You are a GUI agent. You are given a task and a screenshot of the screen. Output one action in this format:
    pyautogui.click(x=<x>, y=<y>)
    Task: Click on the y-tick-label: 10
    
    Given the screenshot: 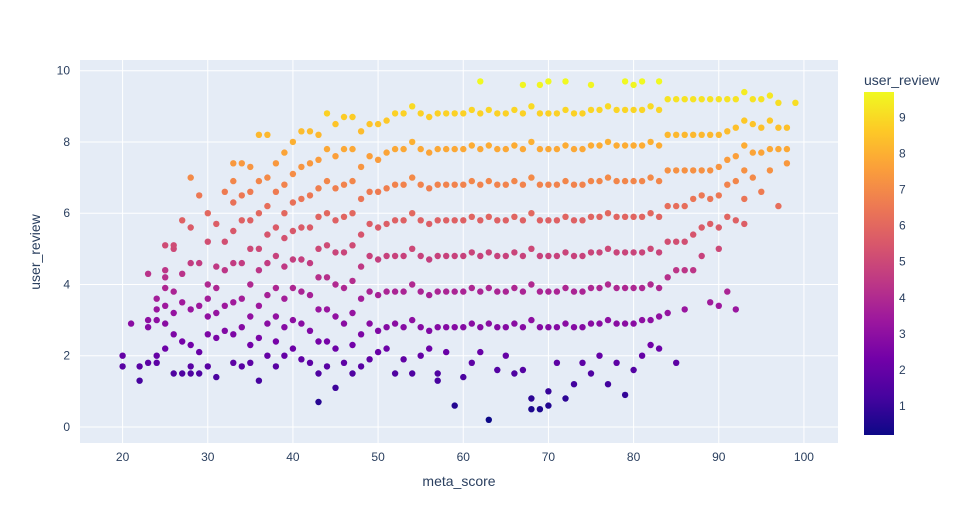 What is the action you would take?
    pyautogui.click(x=64, y=71)
    